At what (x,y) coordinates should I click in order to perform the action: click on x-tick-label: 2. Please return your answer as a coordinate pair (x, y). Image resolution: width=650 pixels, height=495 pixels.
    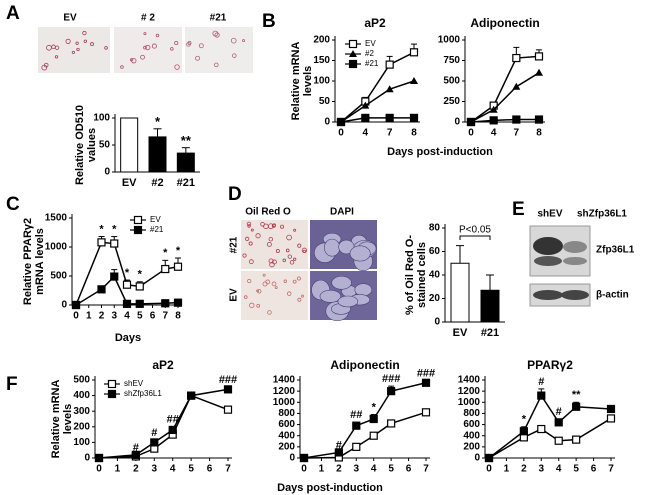
    Looking at the image, I should click on (102, 316).